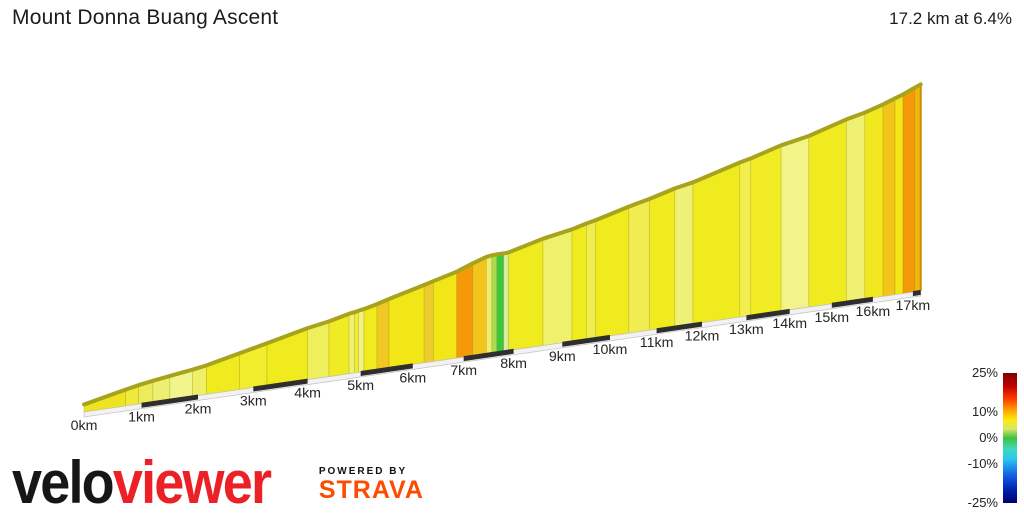  What do you see at coordinates (973, 437) in the screenshot?
I see `gradient-legend-labels: 25% 10% 0% -10% -25%` at bounding box center [973, 437].